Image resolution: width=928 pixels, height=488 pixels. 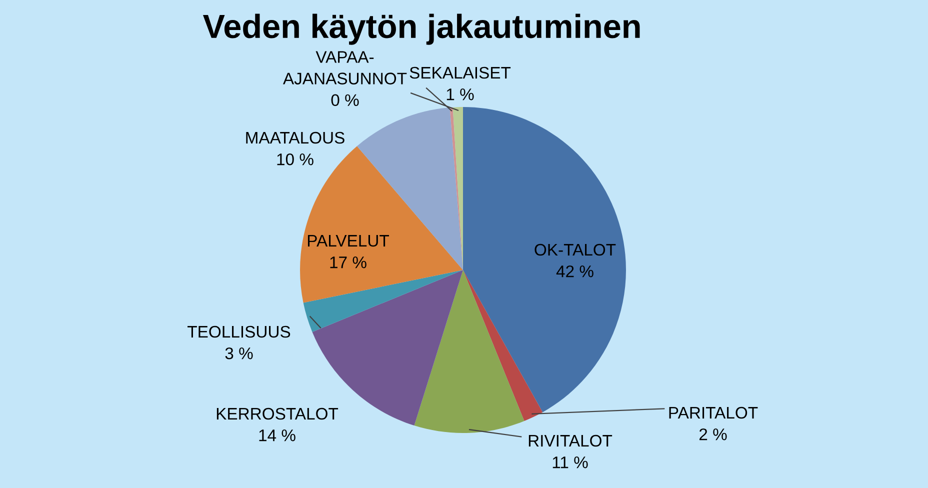 I want to click on data-label: 0 %, so click(x=345, y=100).